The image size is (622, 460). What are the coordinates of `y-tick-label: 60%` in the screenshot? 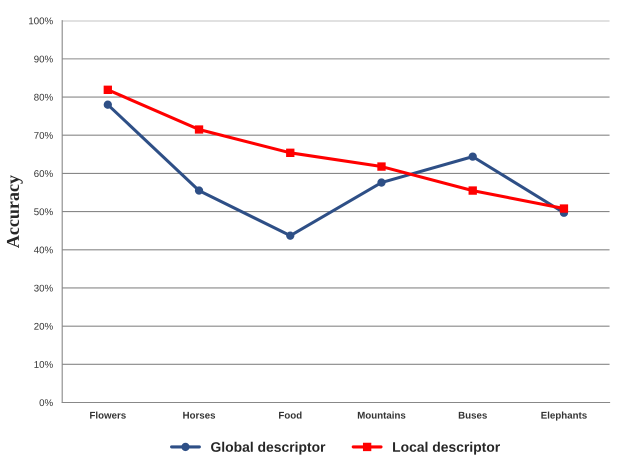 It's located at (43, 174).